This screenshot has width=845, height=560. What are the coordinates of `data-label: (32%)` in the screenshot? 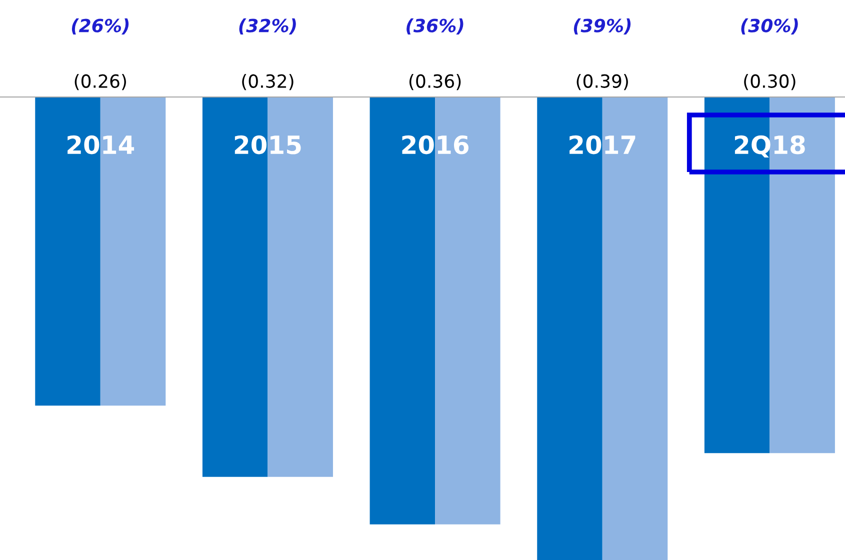 It's located at (267, 26).